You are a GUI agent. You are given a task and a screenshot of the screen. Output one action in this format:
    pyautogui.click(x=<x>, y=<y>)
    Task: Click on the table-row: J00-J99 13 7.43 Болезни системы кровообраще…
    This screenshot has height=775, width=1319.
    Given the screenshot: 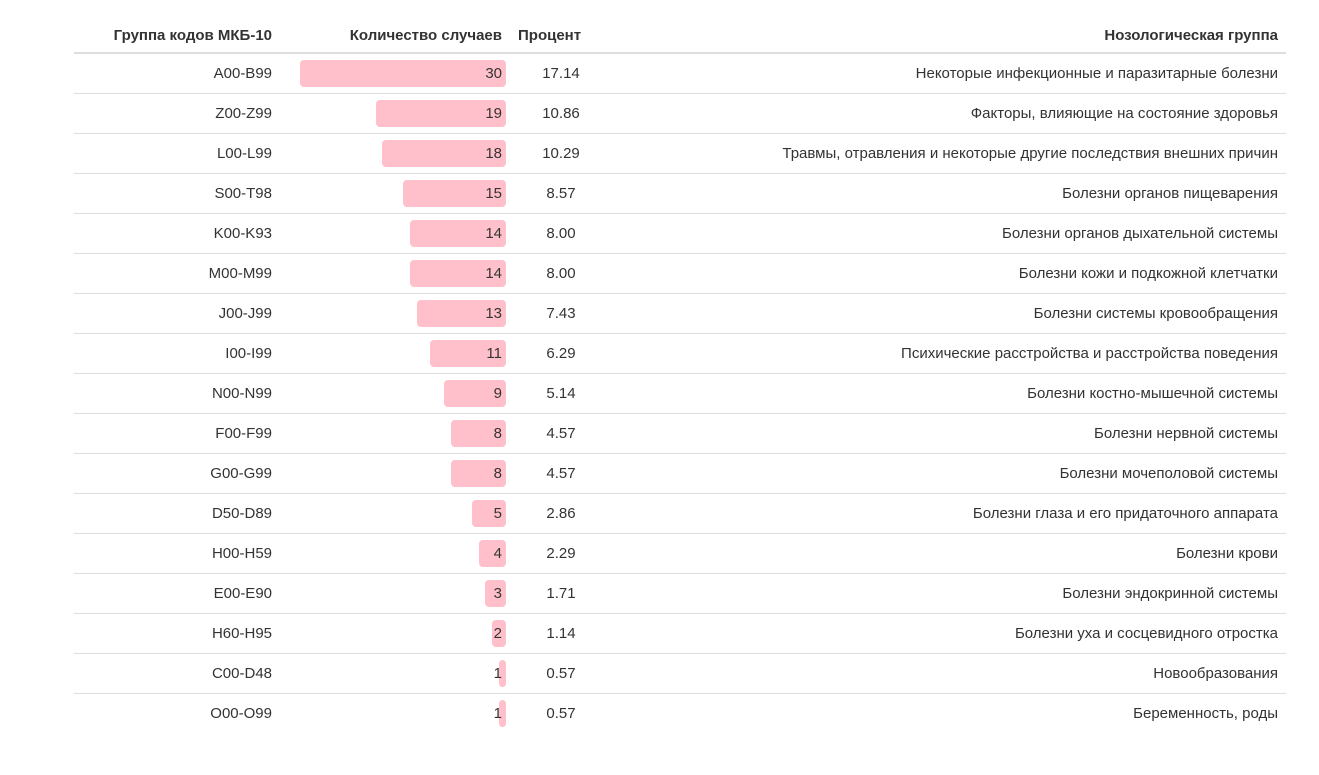 What is the action you would take?
    pyautogui.click(x=680, y=313)
    